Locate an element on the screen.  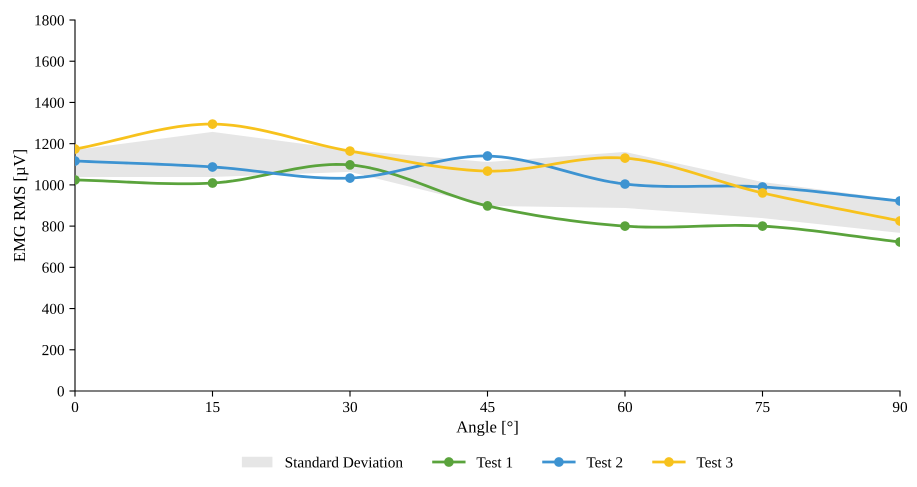
legend-label: Test 3 is located at coordinates (714, 462).